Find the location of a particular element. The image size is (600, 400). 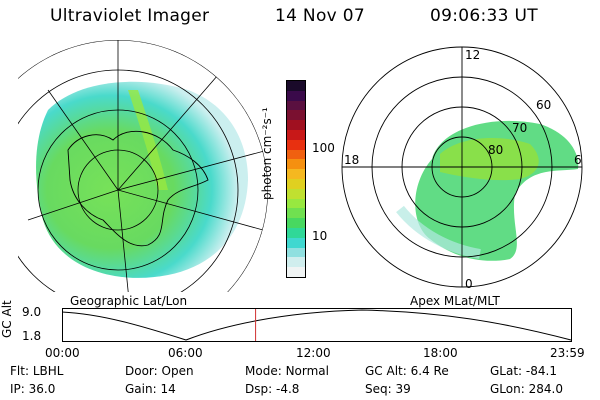

timeline-ytick-low: 1.8 is located at coordinates (32, 336).